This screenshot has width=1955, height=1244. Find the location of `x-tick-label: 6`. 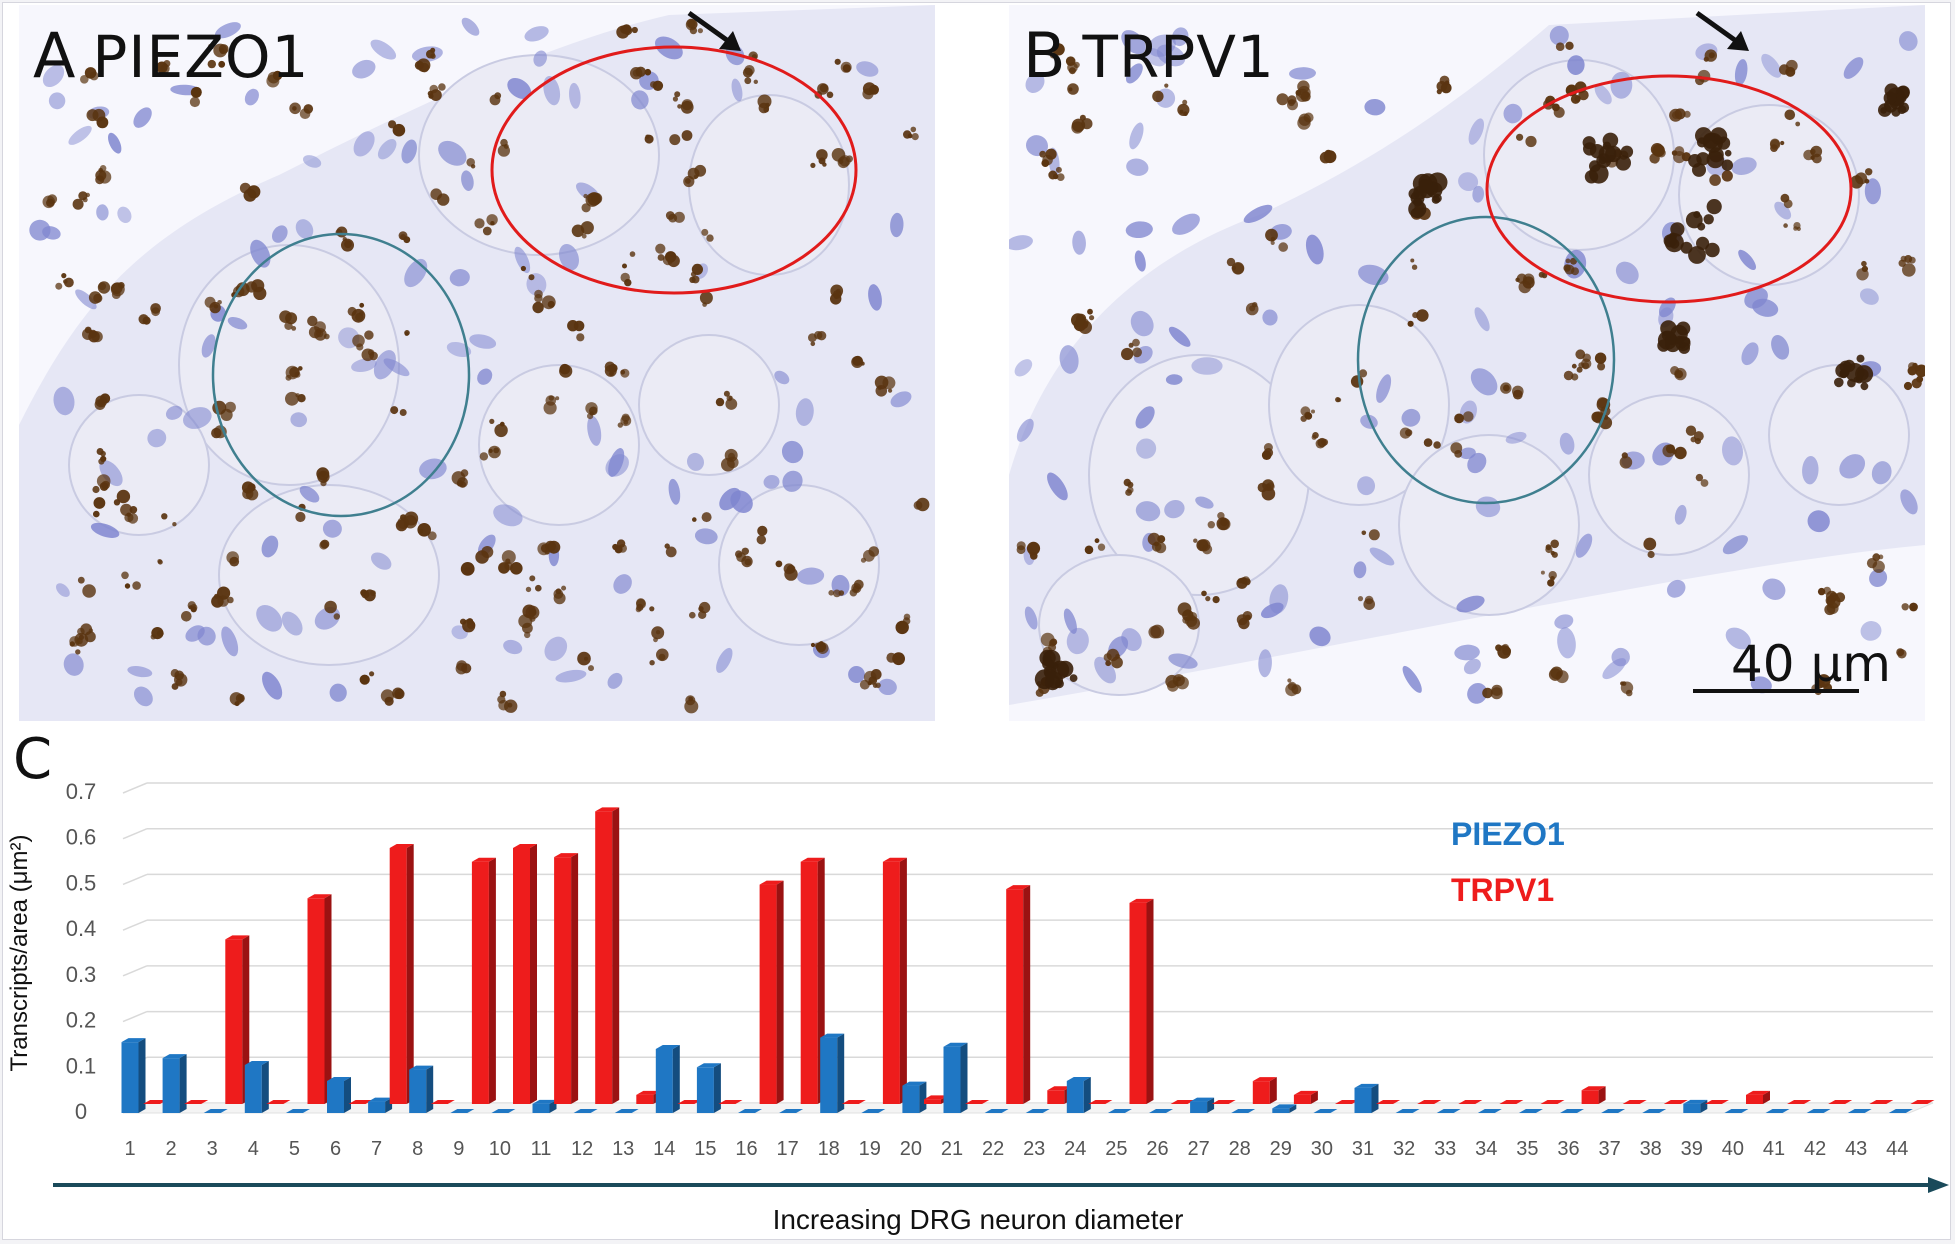

x-tick-label: 6 is located at coordinates (335, 1149).